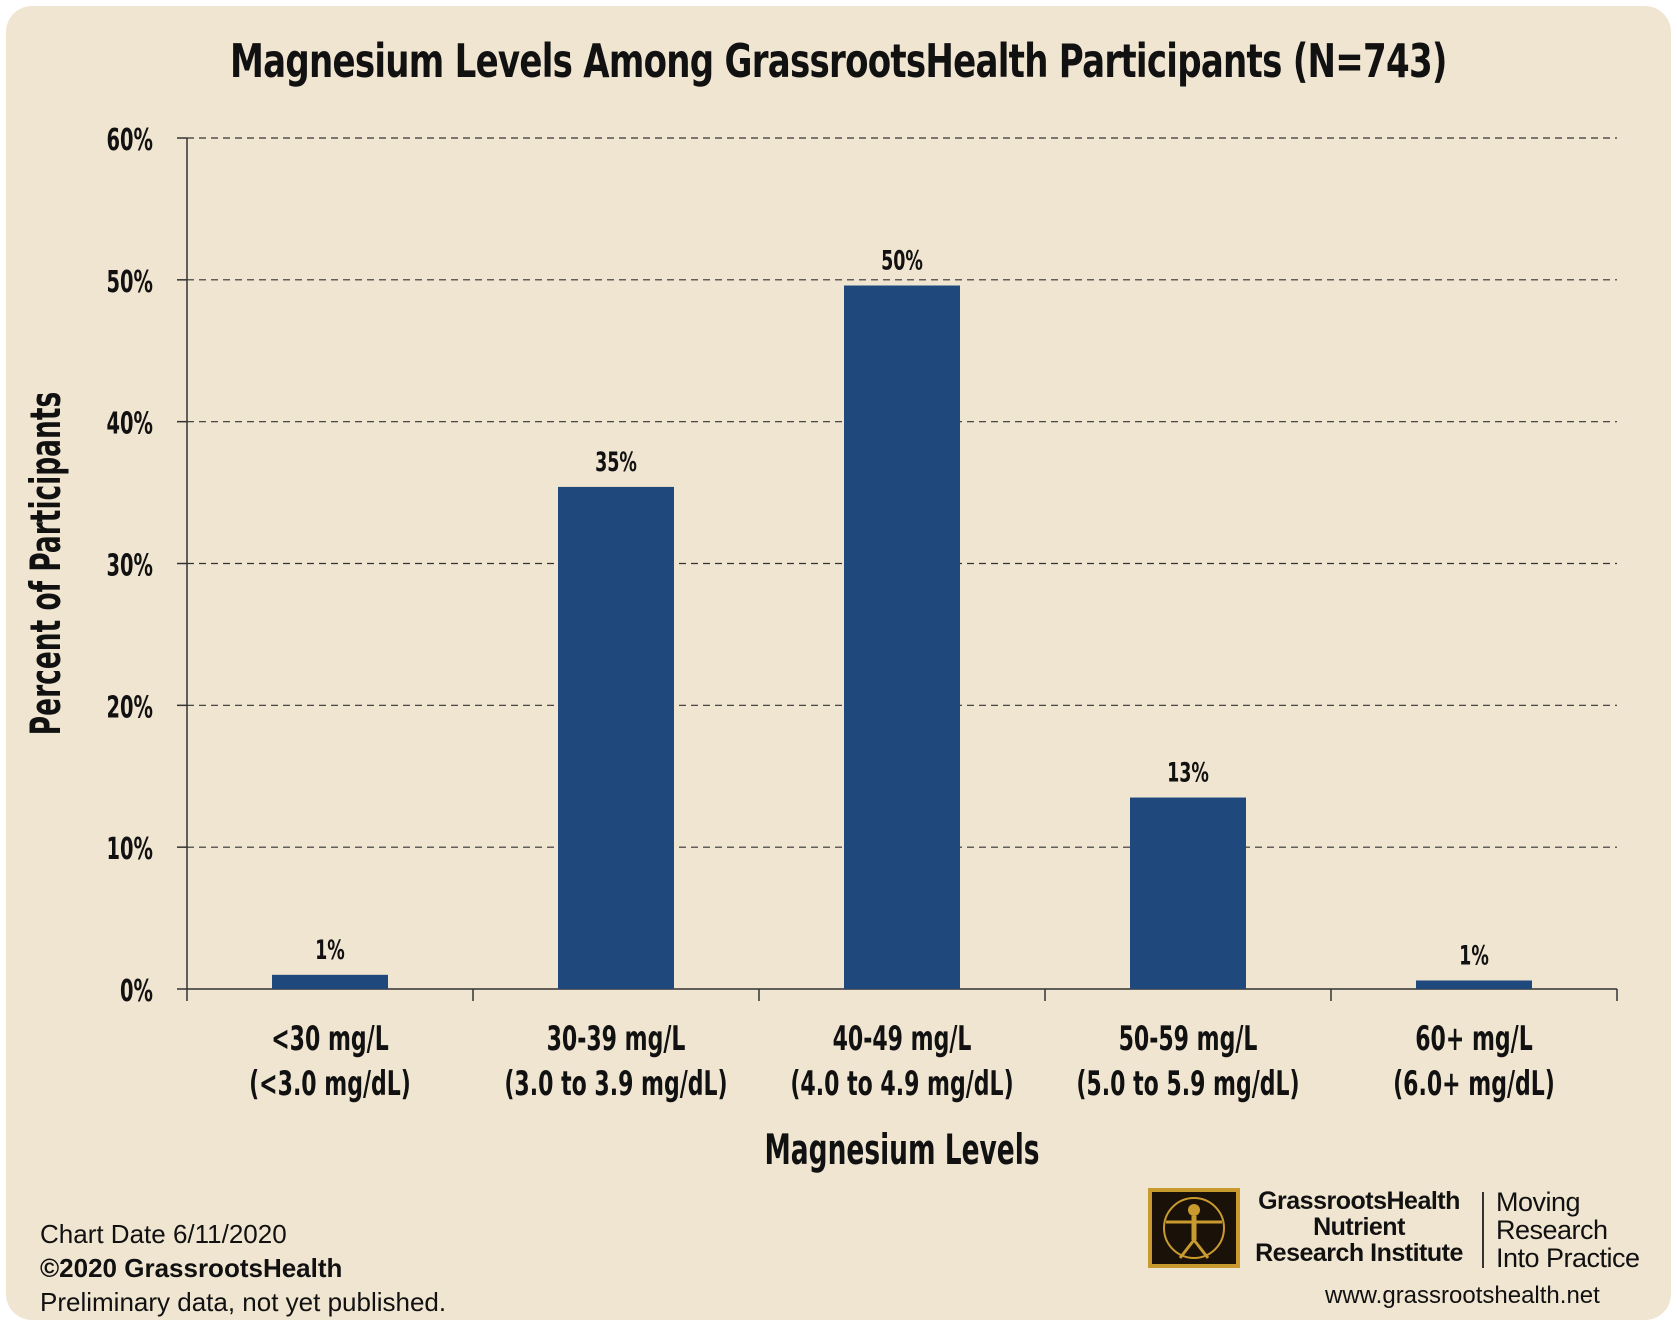  Describe the element at coordinates (1538, 1202) in the screenshot. I see `tagline-line: Moving` at that location.